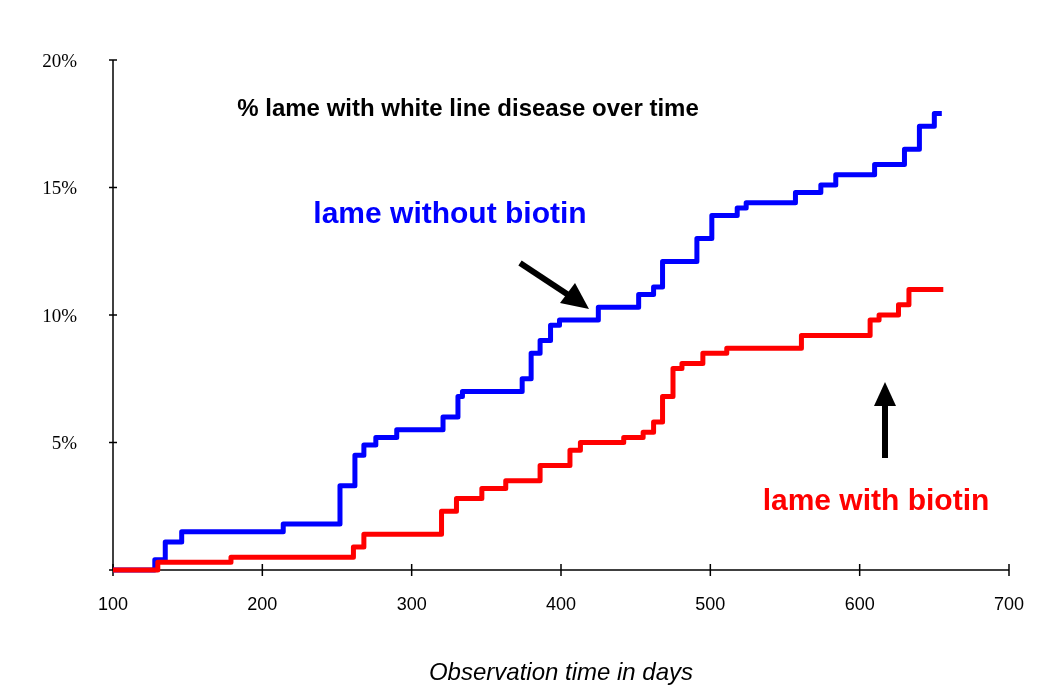 The height and width of the screenshot is (696, 1044). I want to click on y-tick-label: 5%, so click(64, 443).